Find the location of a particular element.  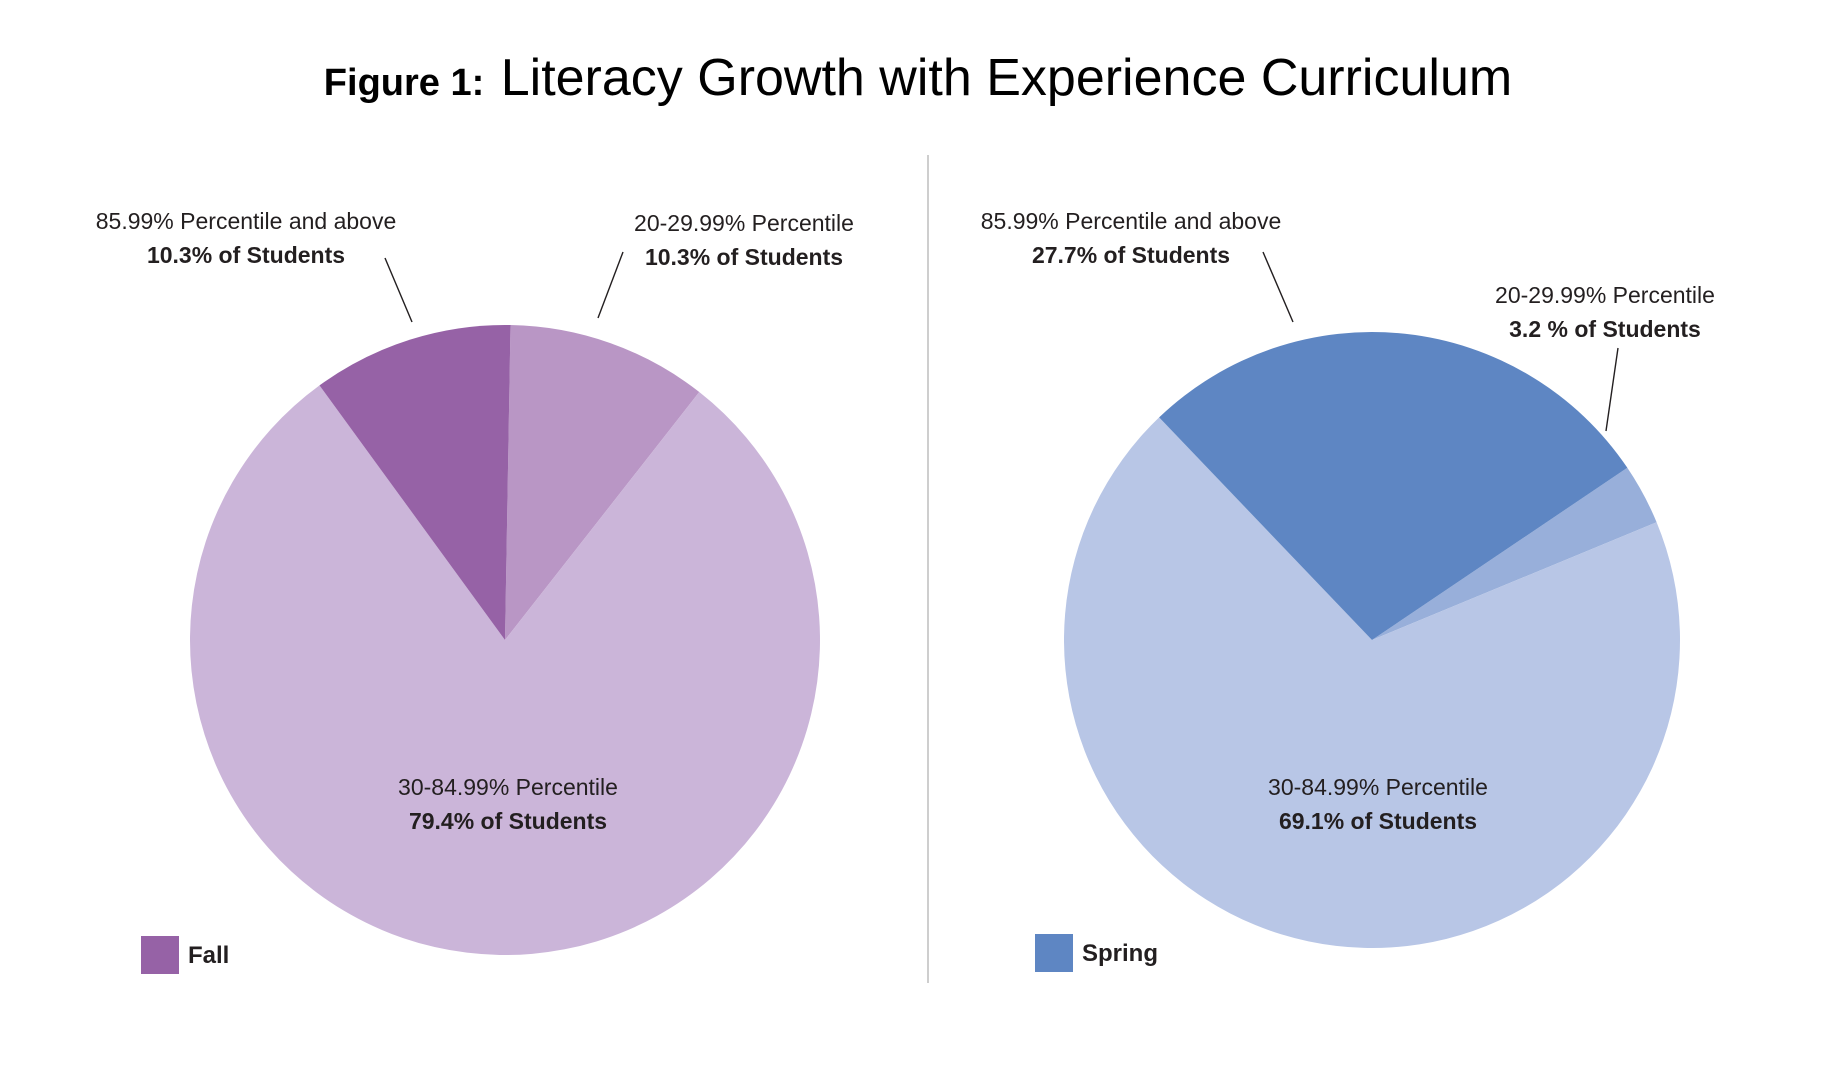

label-percent: 79.4% of Students is located at coordinates (508, 821).